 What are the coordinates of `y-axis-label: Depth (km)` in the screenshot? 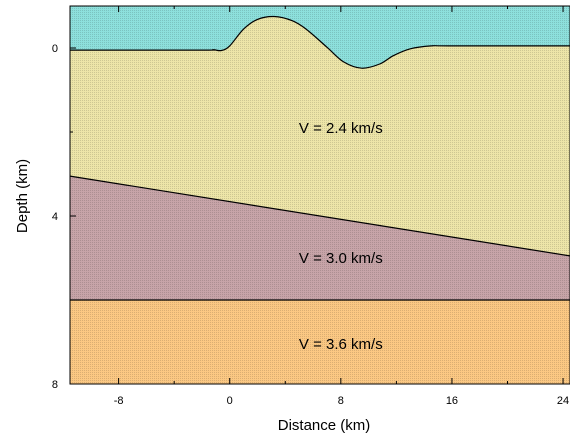 It's located at (22, 196).